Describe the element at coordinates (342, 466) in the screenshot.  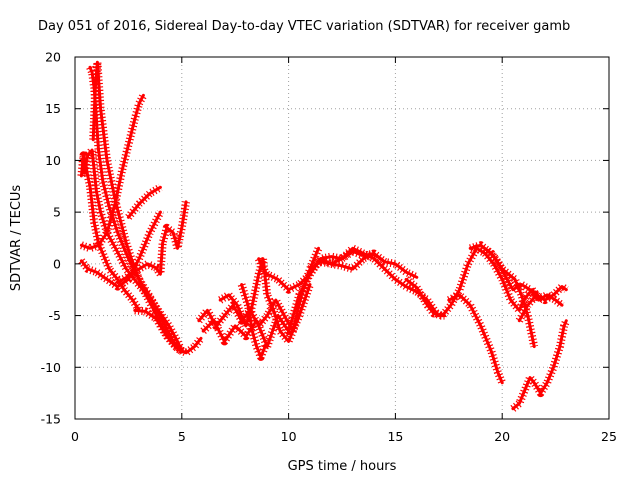
I see `x-axis-label: GPS time / hours` at that location.